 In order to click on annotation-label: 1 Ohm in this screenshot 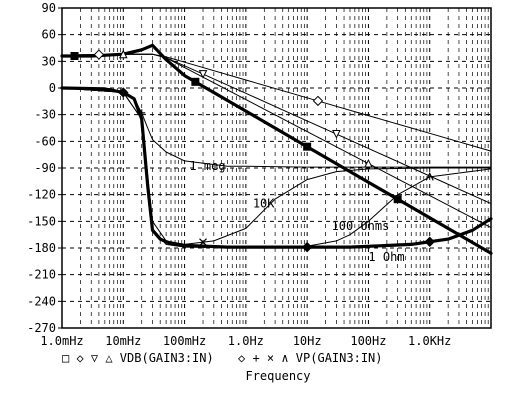, I will do `click(386, 257)`.